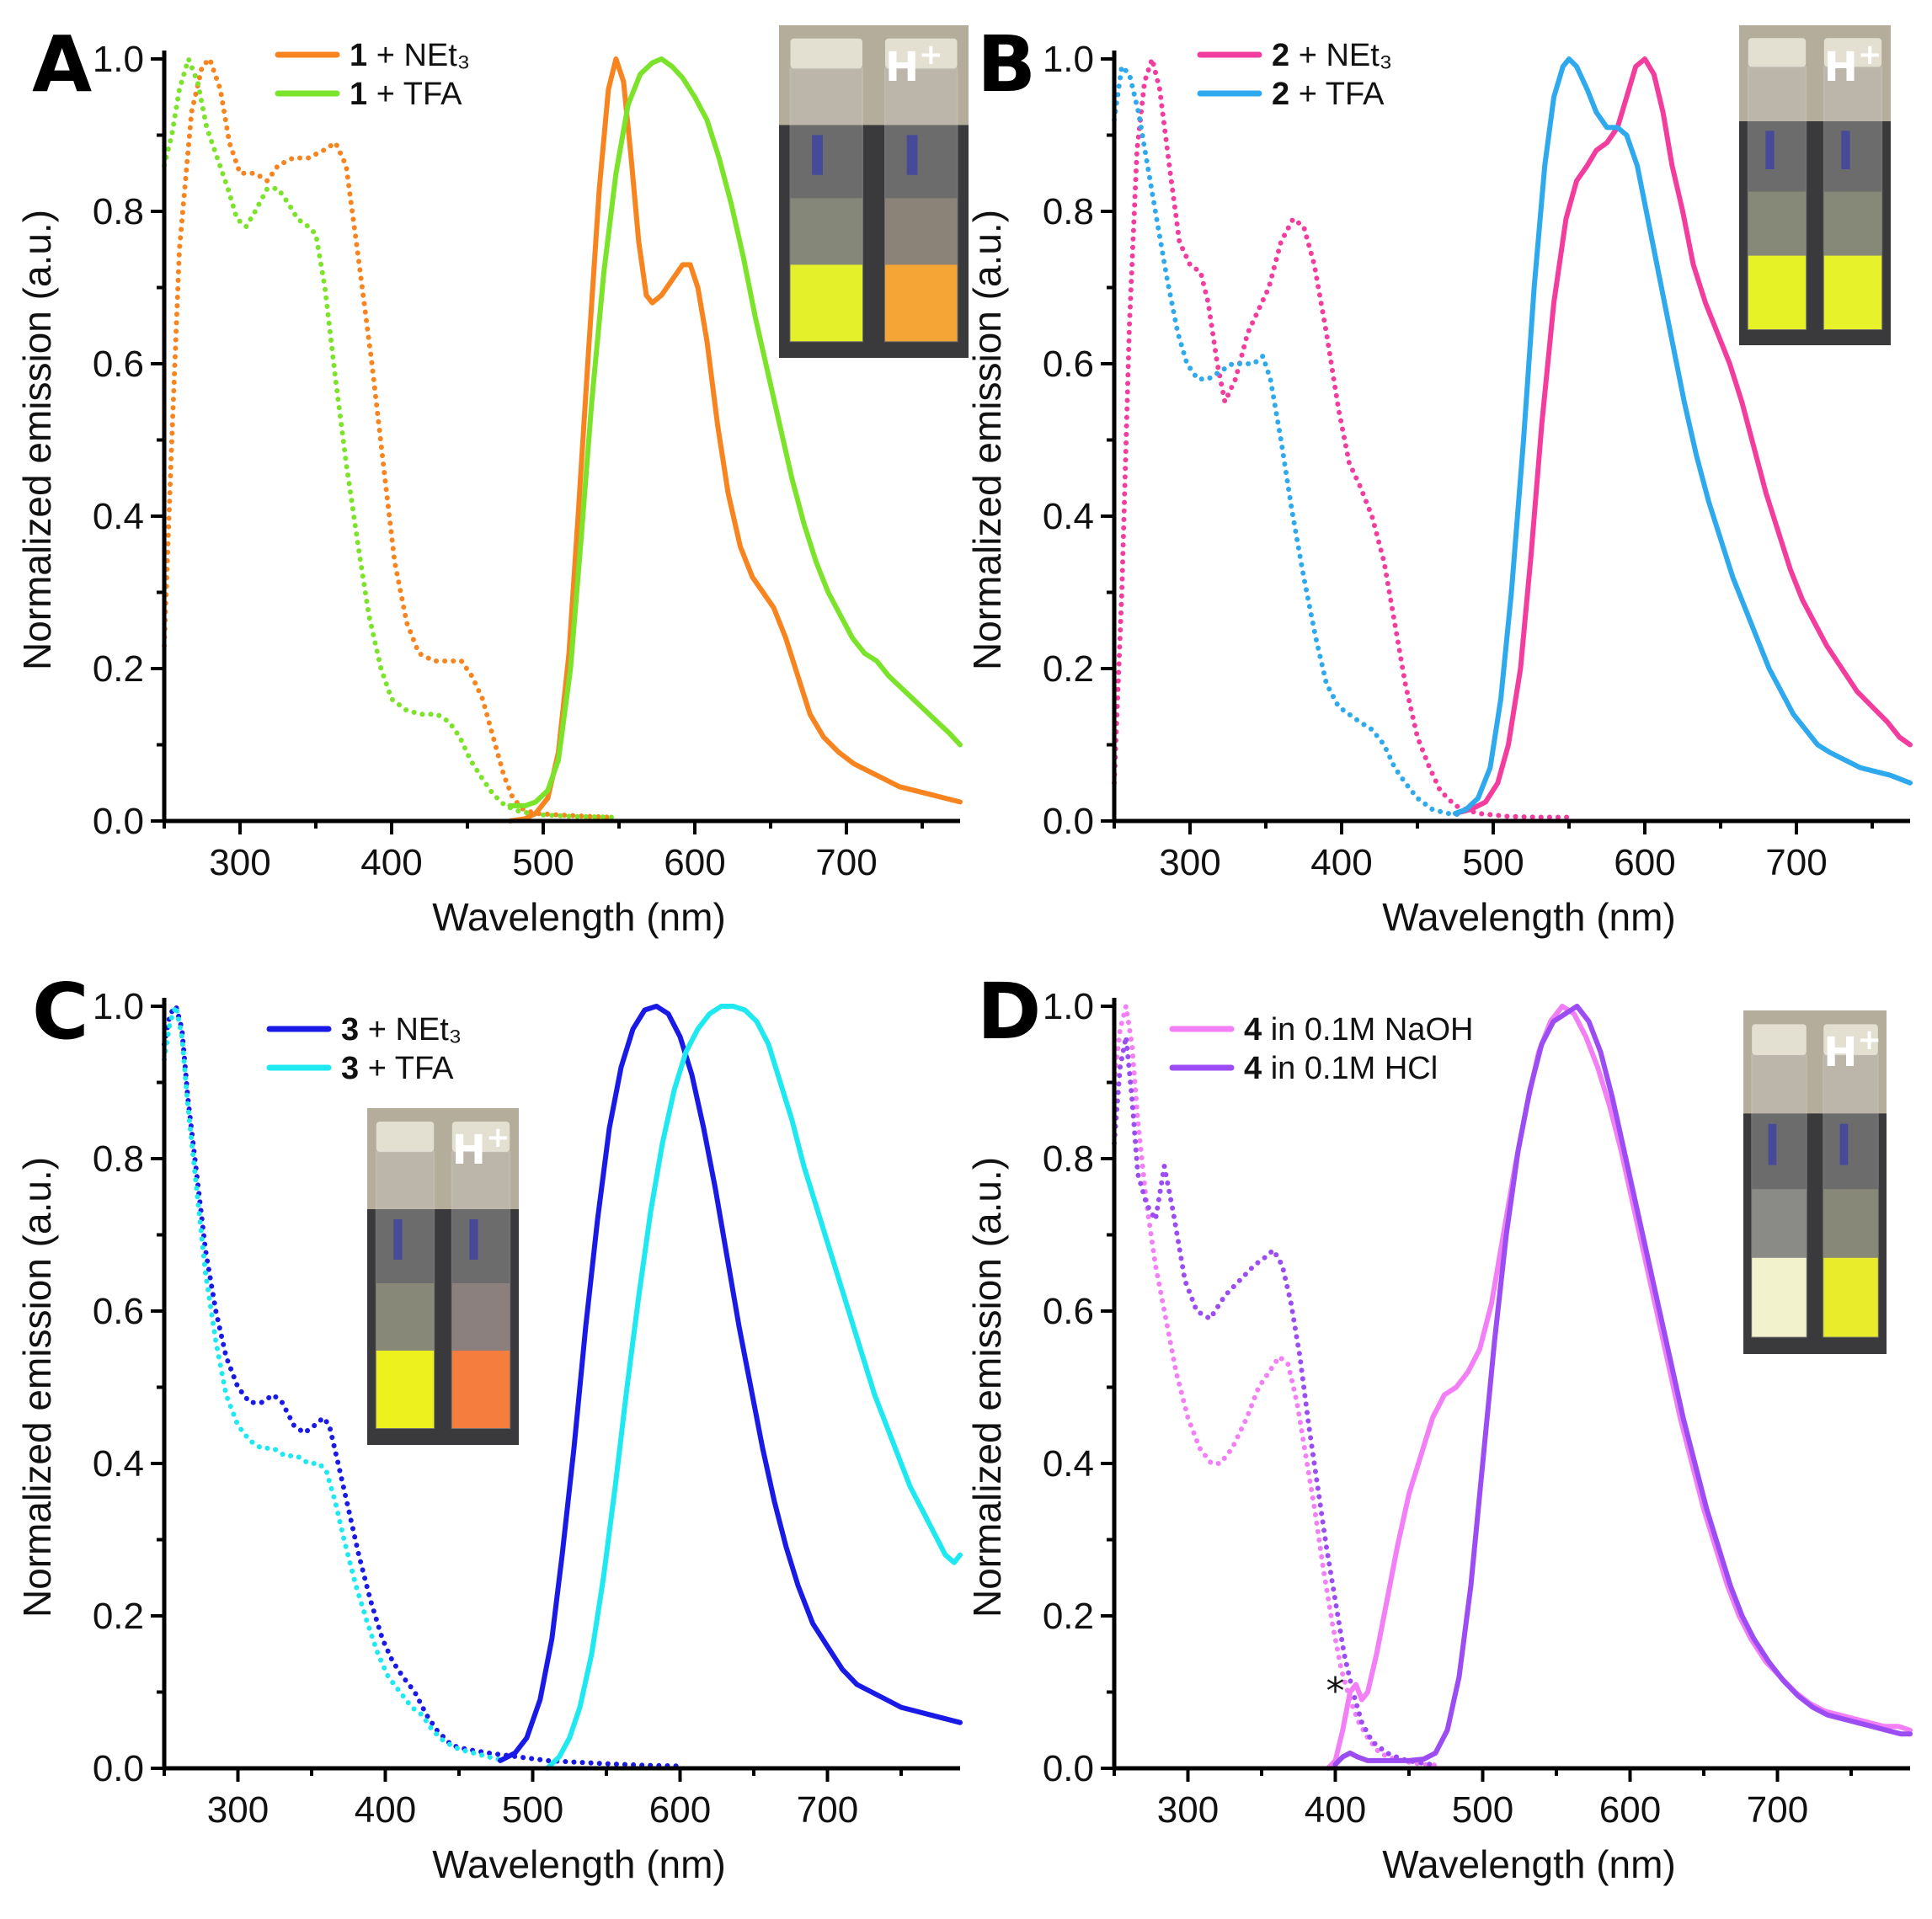  I want to click on panel-letter: B, so click(1006, 64).